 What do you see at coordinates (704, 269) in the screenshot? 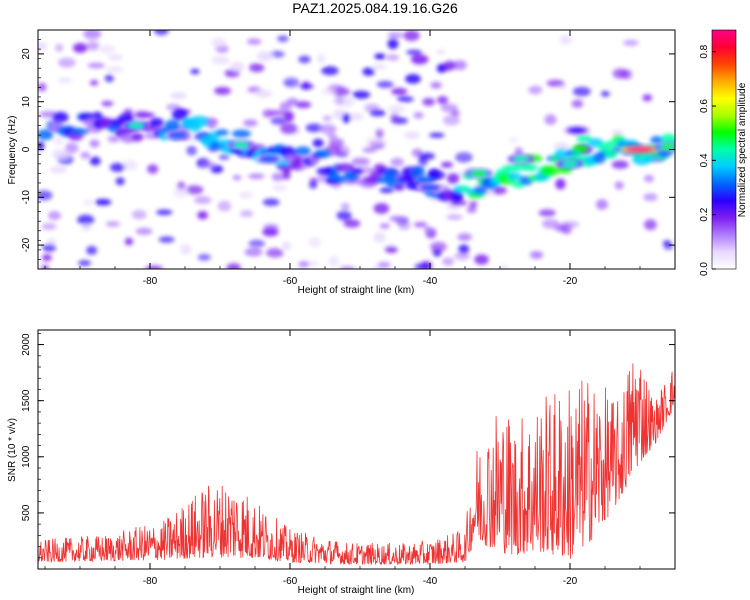
I see `colorbar-tick-label-0: 0.0` at bounding box center [704, 269].